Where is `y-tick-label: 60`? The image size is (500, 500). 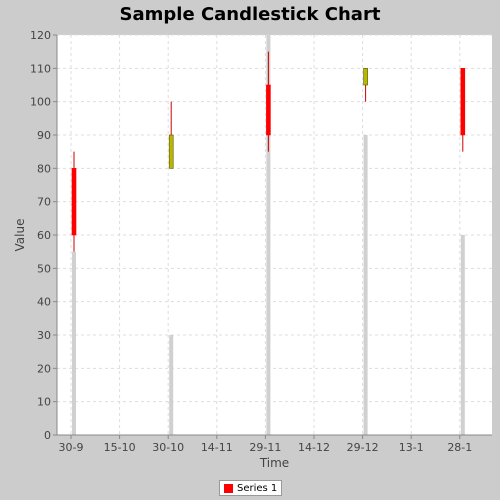
y-tick-label: 60 is located at coordinates (44, 235).